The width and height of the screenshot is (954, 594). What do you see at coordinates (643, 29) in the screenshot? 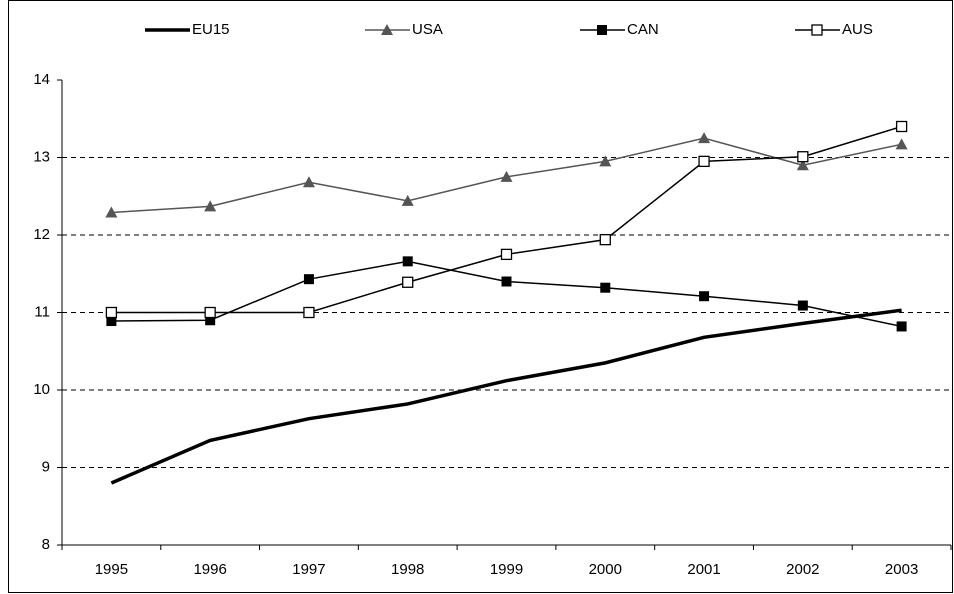
I see `legend-label: CAN` at bounding box center [643, 29].